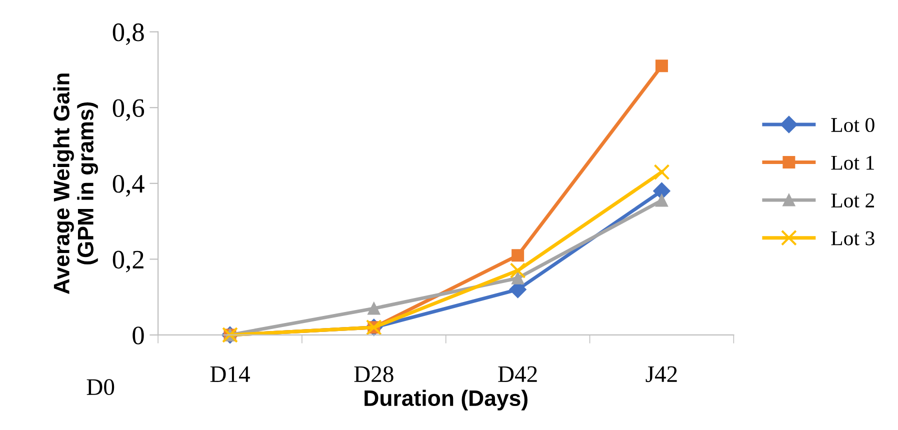 Image resolution: width=898 pixels, height=430 pixels. I want to click on x-tick-label: D28, so click(374, 374).